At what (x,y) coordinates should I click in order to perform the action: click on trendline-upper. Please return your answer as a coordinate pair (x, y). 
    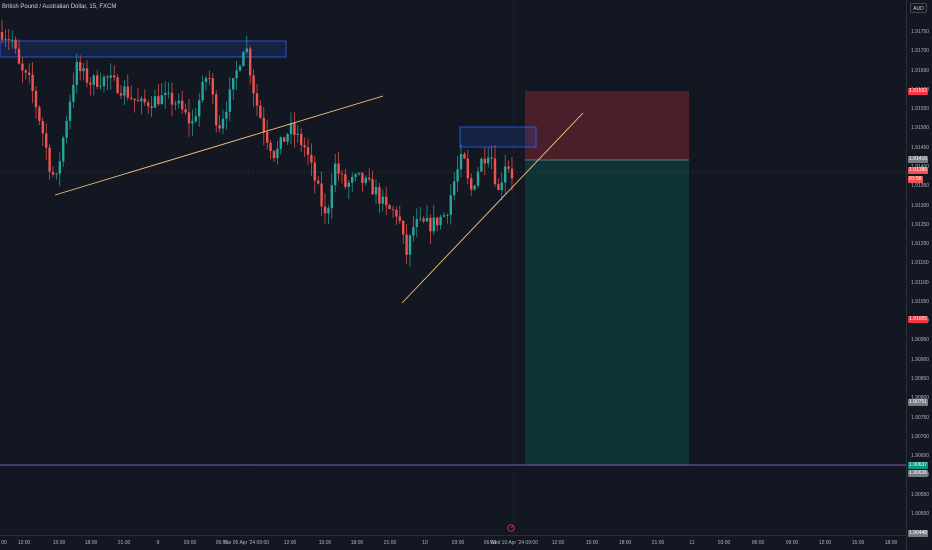
    Looking at the image, I should click on (219, 145).